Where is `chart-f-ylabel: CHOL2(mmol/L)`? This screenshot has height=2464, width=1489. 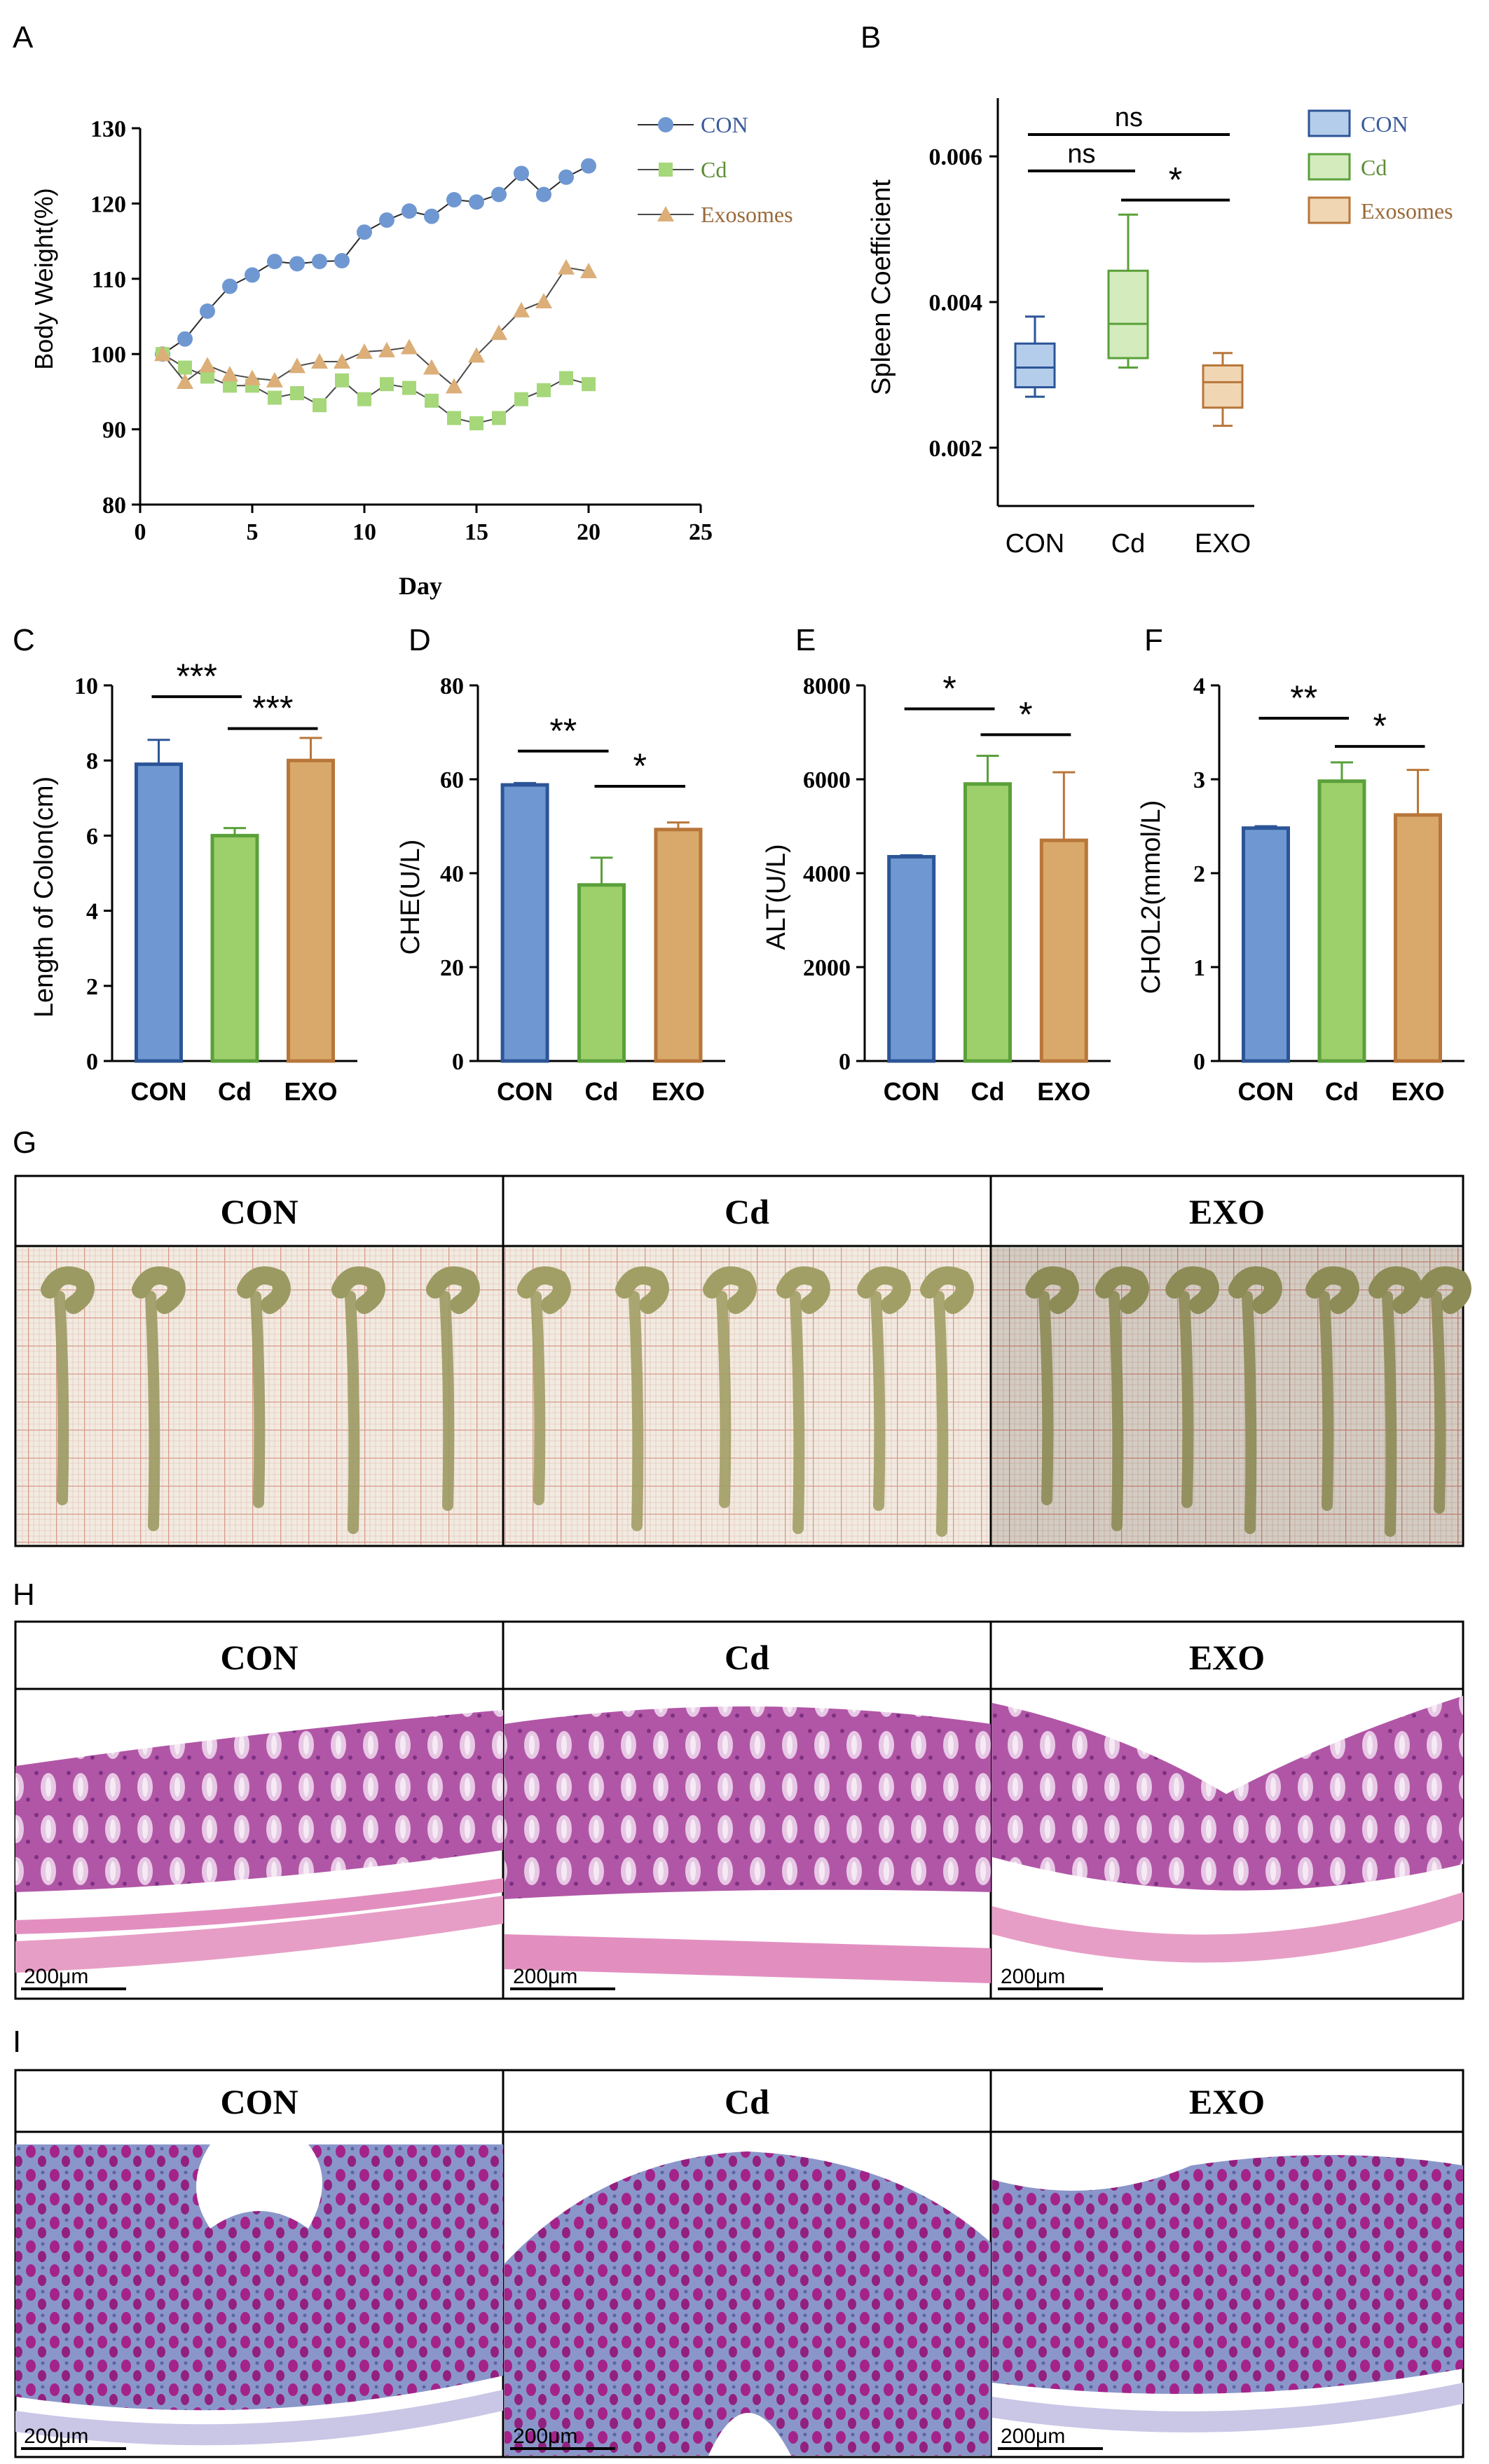
chart-f-ylabel: CHOL2(mmol/L) is located at coordinates (1151, 897).